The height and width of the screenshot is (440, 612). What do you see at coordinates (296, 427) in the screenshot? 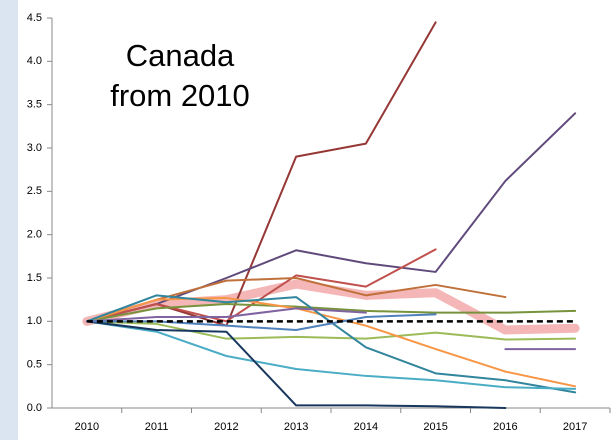
I see `x-tick-label: 2013` at bounding box center [296, 427].